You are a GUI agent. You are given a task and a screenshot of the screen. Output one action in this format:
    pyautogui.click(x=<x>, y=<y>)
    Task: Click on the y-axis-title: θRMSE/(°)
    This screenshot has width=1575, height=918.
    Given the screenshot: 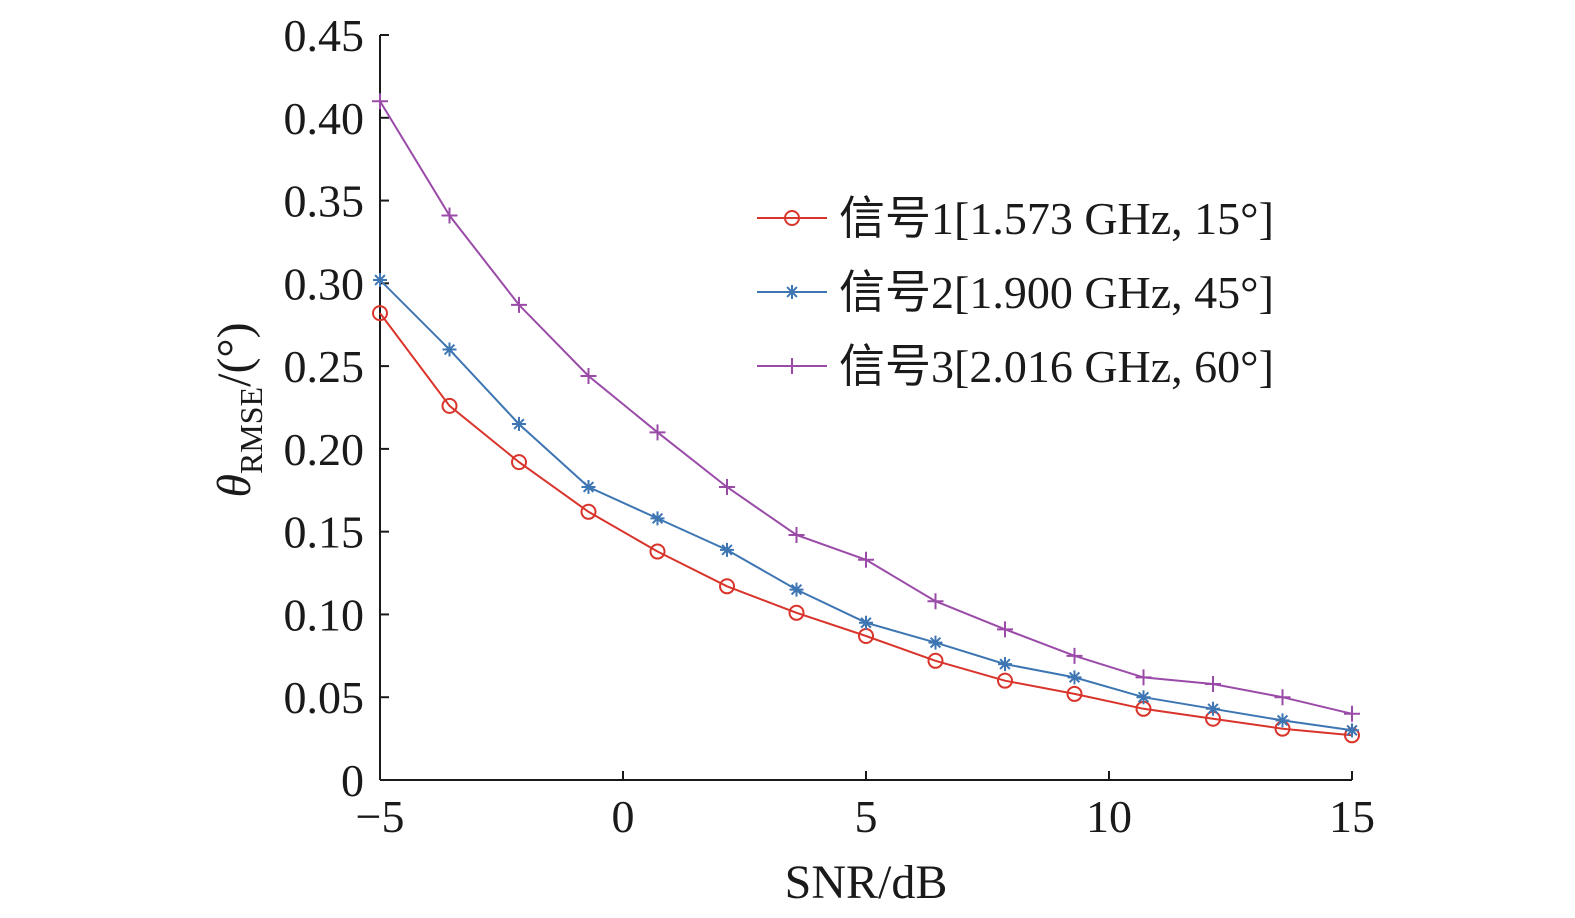 What is the action you would take?
    pyautogui.click(x=238, y=409)
    